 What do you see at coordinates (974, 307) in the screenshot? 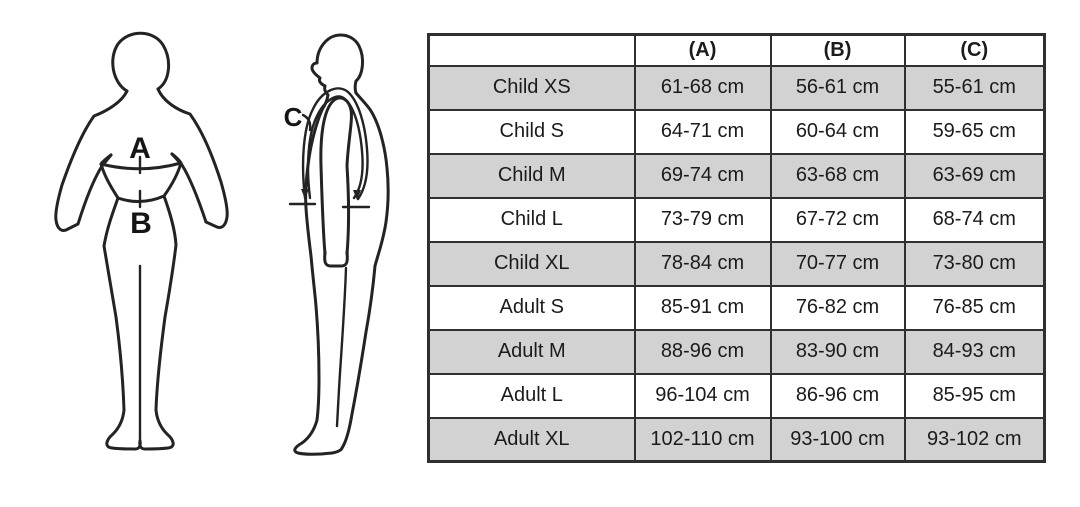
I see `value-c-cell: 76-85 cm` at bounding box center [974, 307].